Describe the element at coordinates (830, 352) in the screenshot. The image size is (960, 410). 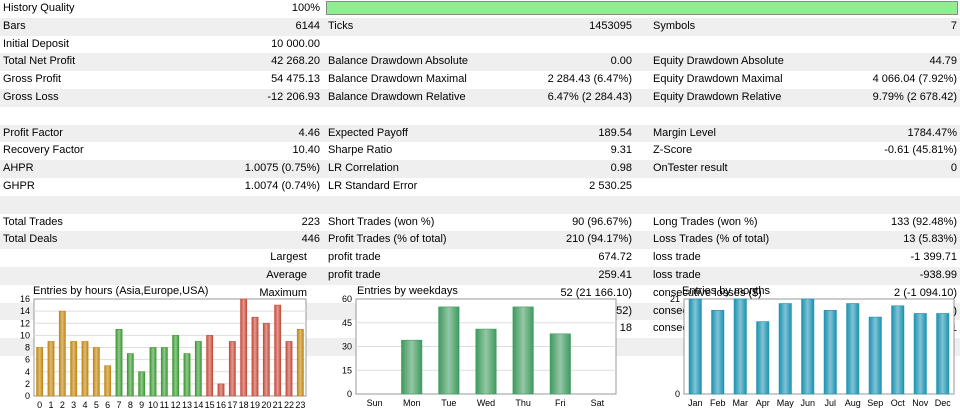
I see `bar-jul` at that location.